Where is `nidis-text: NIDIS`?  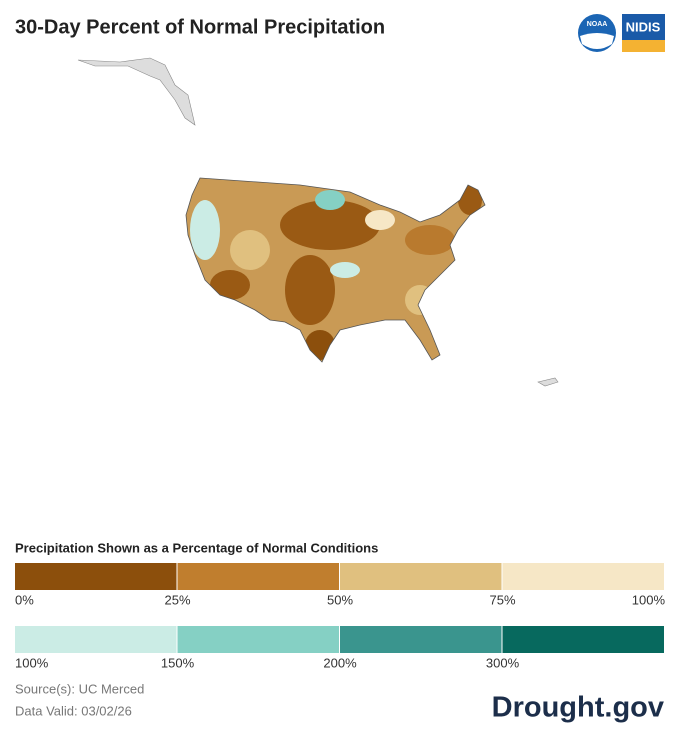 nidis-text: NIDIS is located at coordinates (643, 26).